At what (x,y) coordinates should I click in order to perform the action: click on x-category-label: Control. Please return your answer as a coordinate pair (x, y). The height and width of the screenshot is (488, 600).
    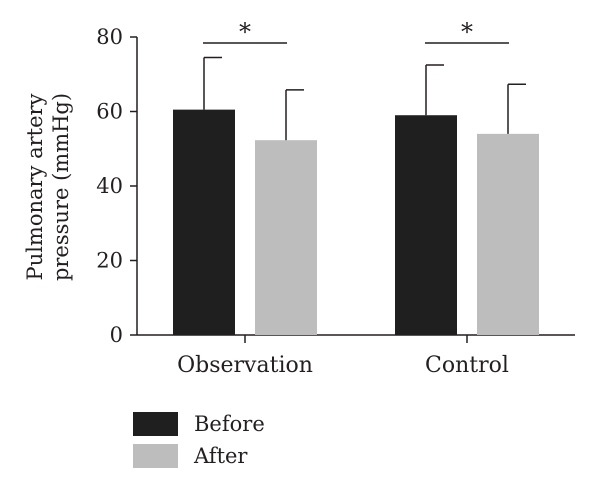
    Looking at the image, I should click on (467, 365).